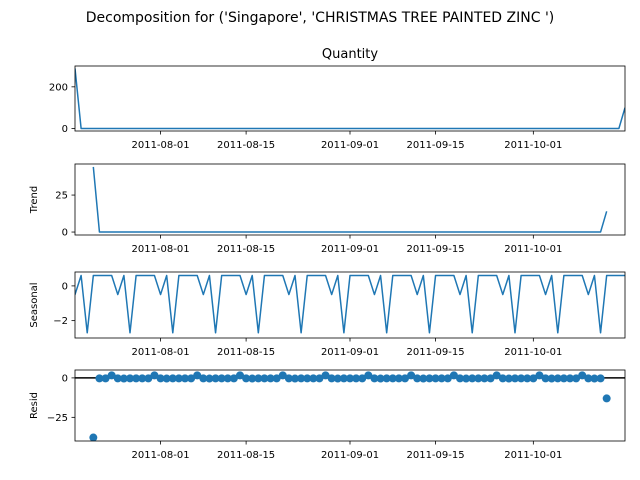 The height and width of the screenshot is (480, 640). Describe the element at coordinates (60, 321) in the screenshot. I see `ytick-label: −2` at that location.